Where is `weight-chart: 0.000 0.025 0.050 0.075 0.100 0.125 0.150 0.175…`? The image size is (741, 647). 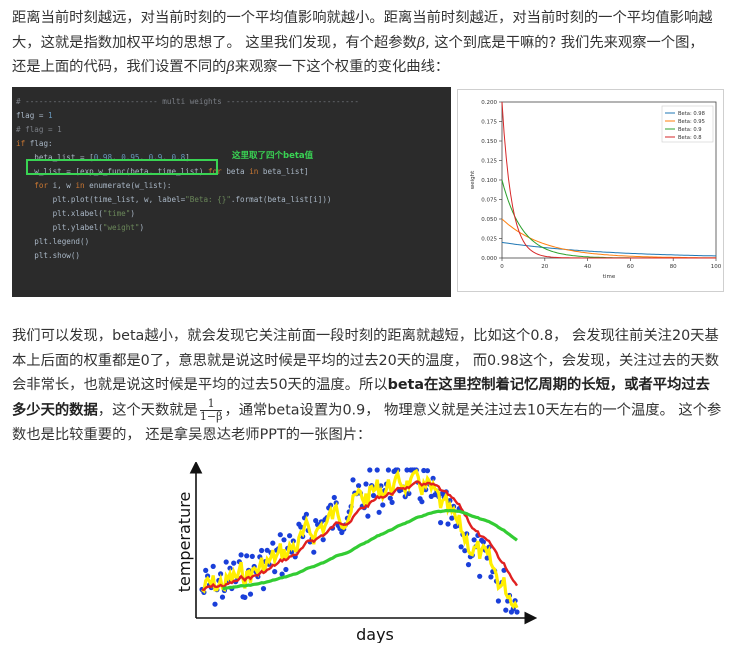 weight-chart: 0.000 0.025 0.050 0.075 0.100 0.125 0.150 0.175… is located at coordinates (590, 190).